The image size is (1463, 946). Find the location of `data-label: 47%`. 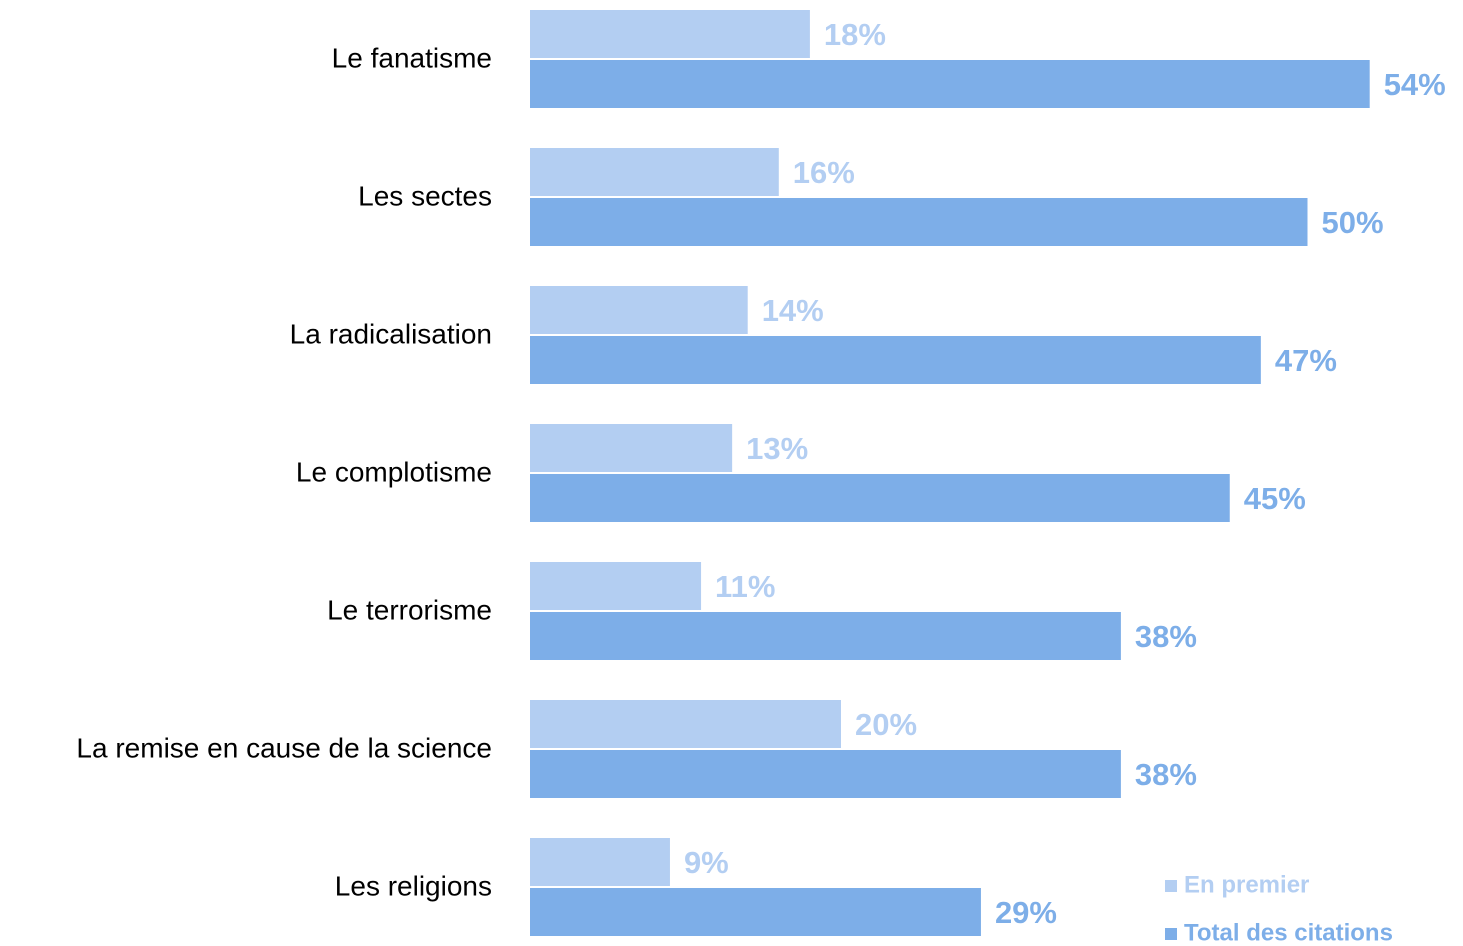

data-label: 47% is located at coordinates (1306, 360).